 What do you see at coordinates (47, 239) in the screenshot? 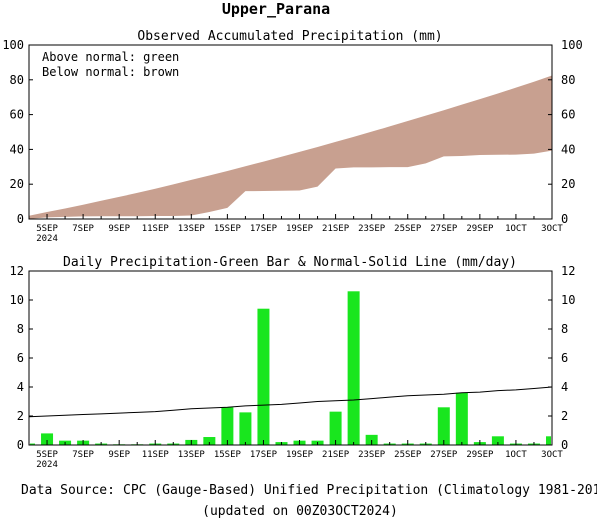
I see `accumulated-xtick-year: 2024` at bounding box center [47, 239].